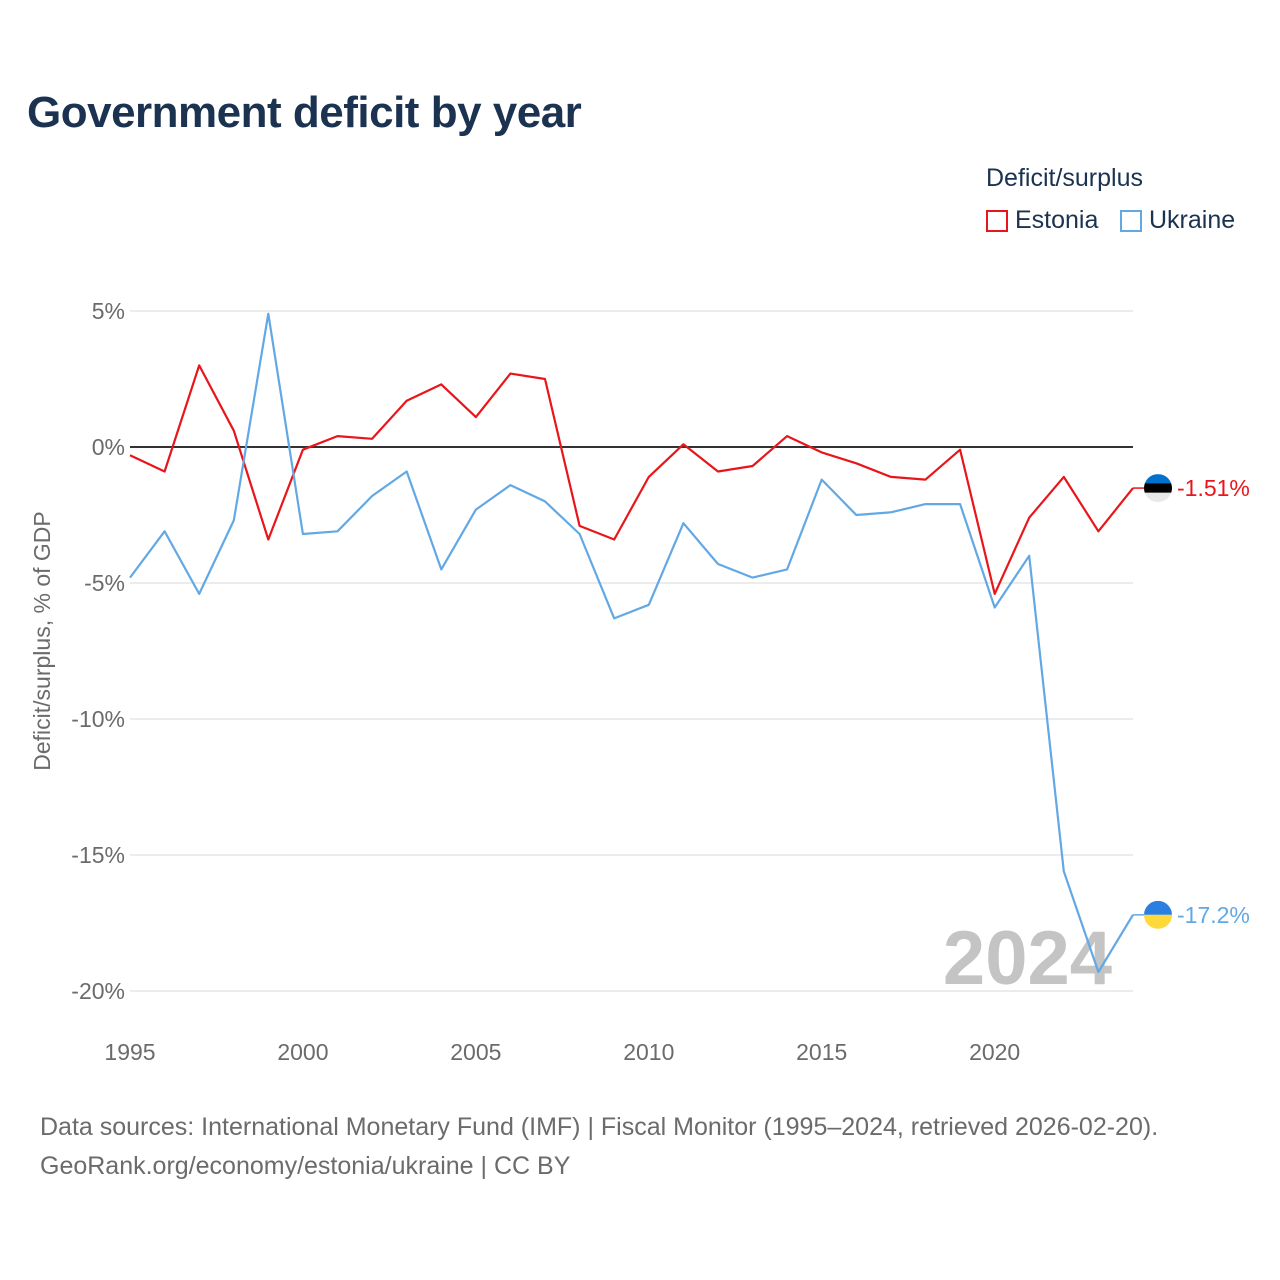 The height and width of the screenshot is (1280, 1280). Describe the element at coordinates (98, 719) in the screenshot. I see `y-tick-label: -10%` at that location.